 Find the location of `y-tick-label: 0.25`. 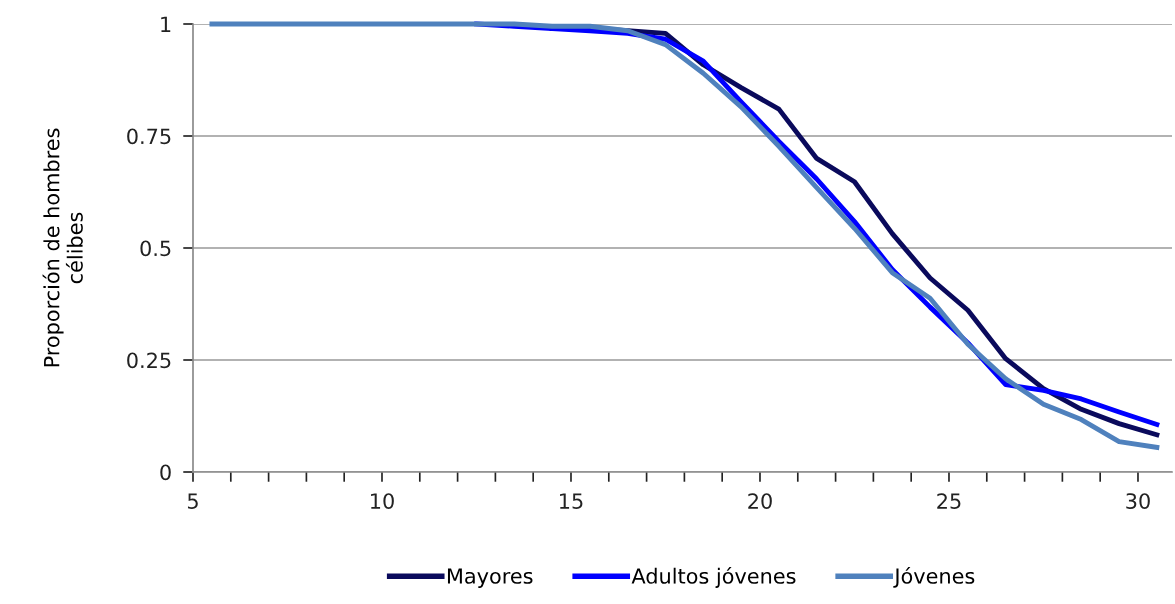

y-tick-label: 0.25 is located at coordinates (149, 360).